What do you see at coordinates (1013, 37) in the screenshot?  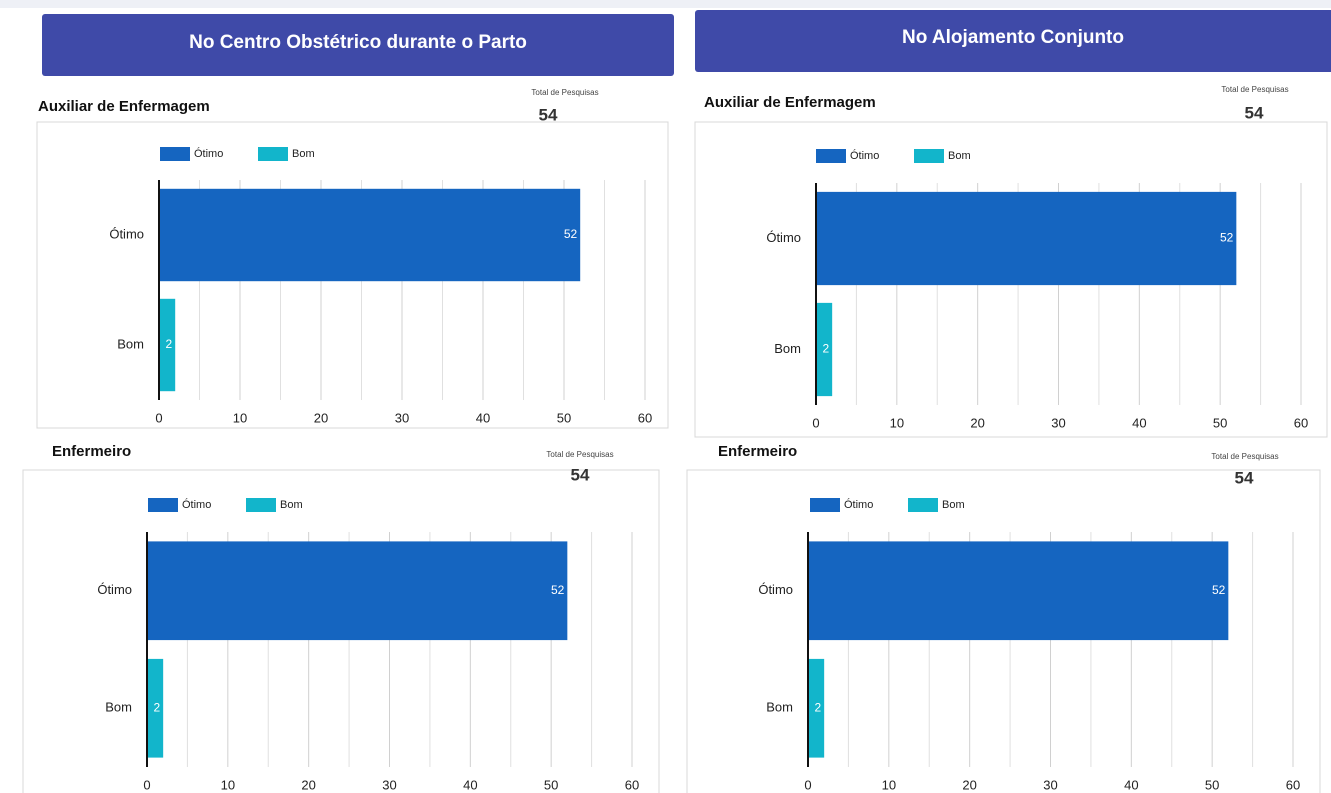 I see `section-title: No Alojamento Conjunto` at bounding box center [1013, 37].